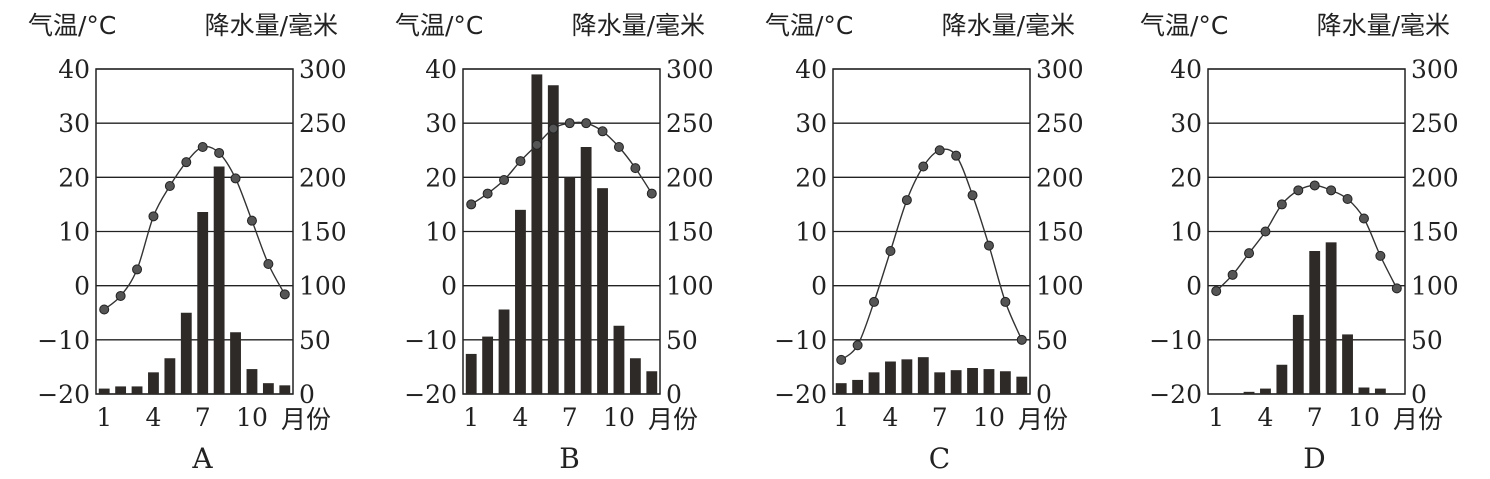  I want to click on left-tick-label: 30, so click(441, 123).